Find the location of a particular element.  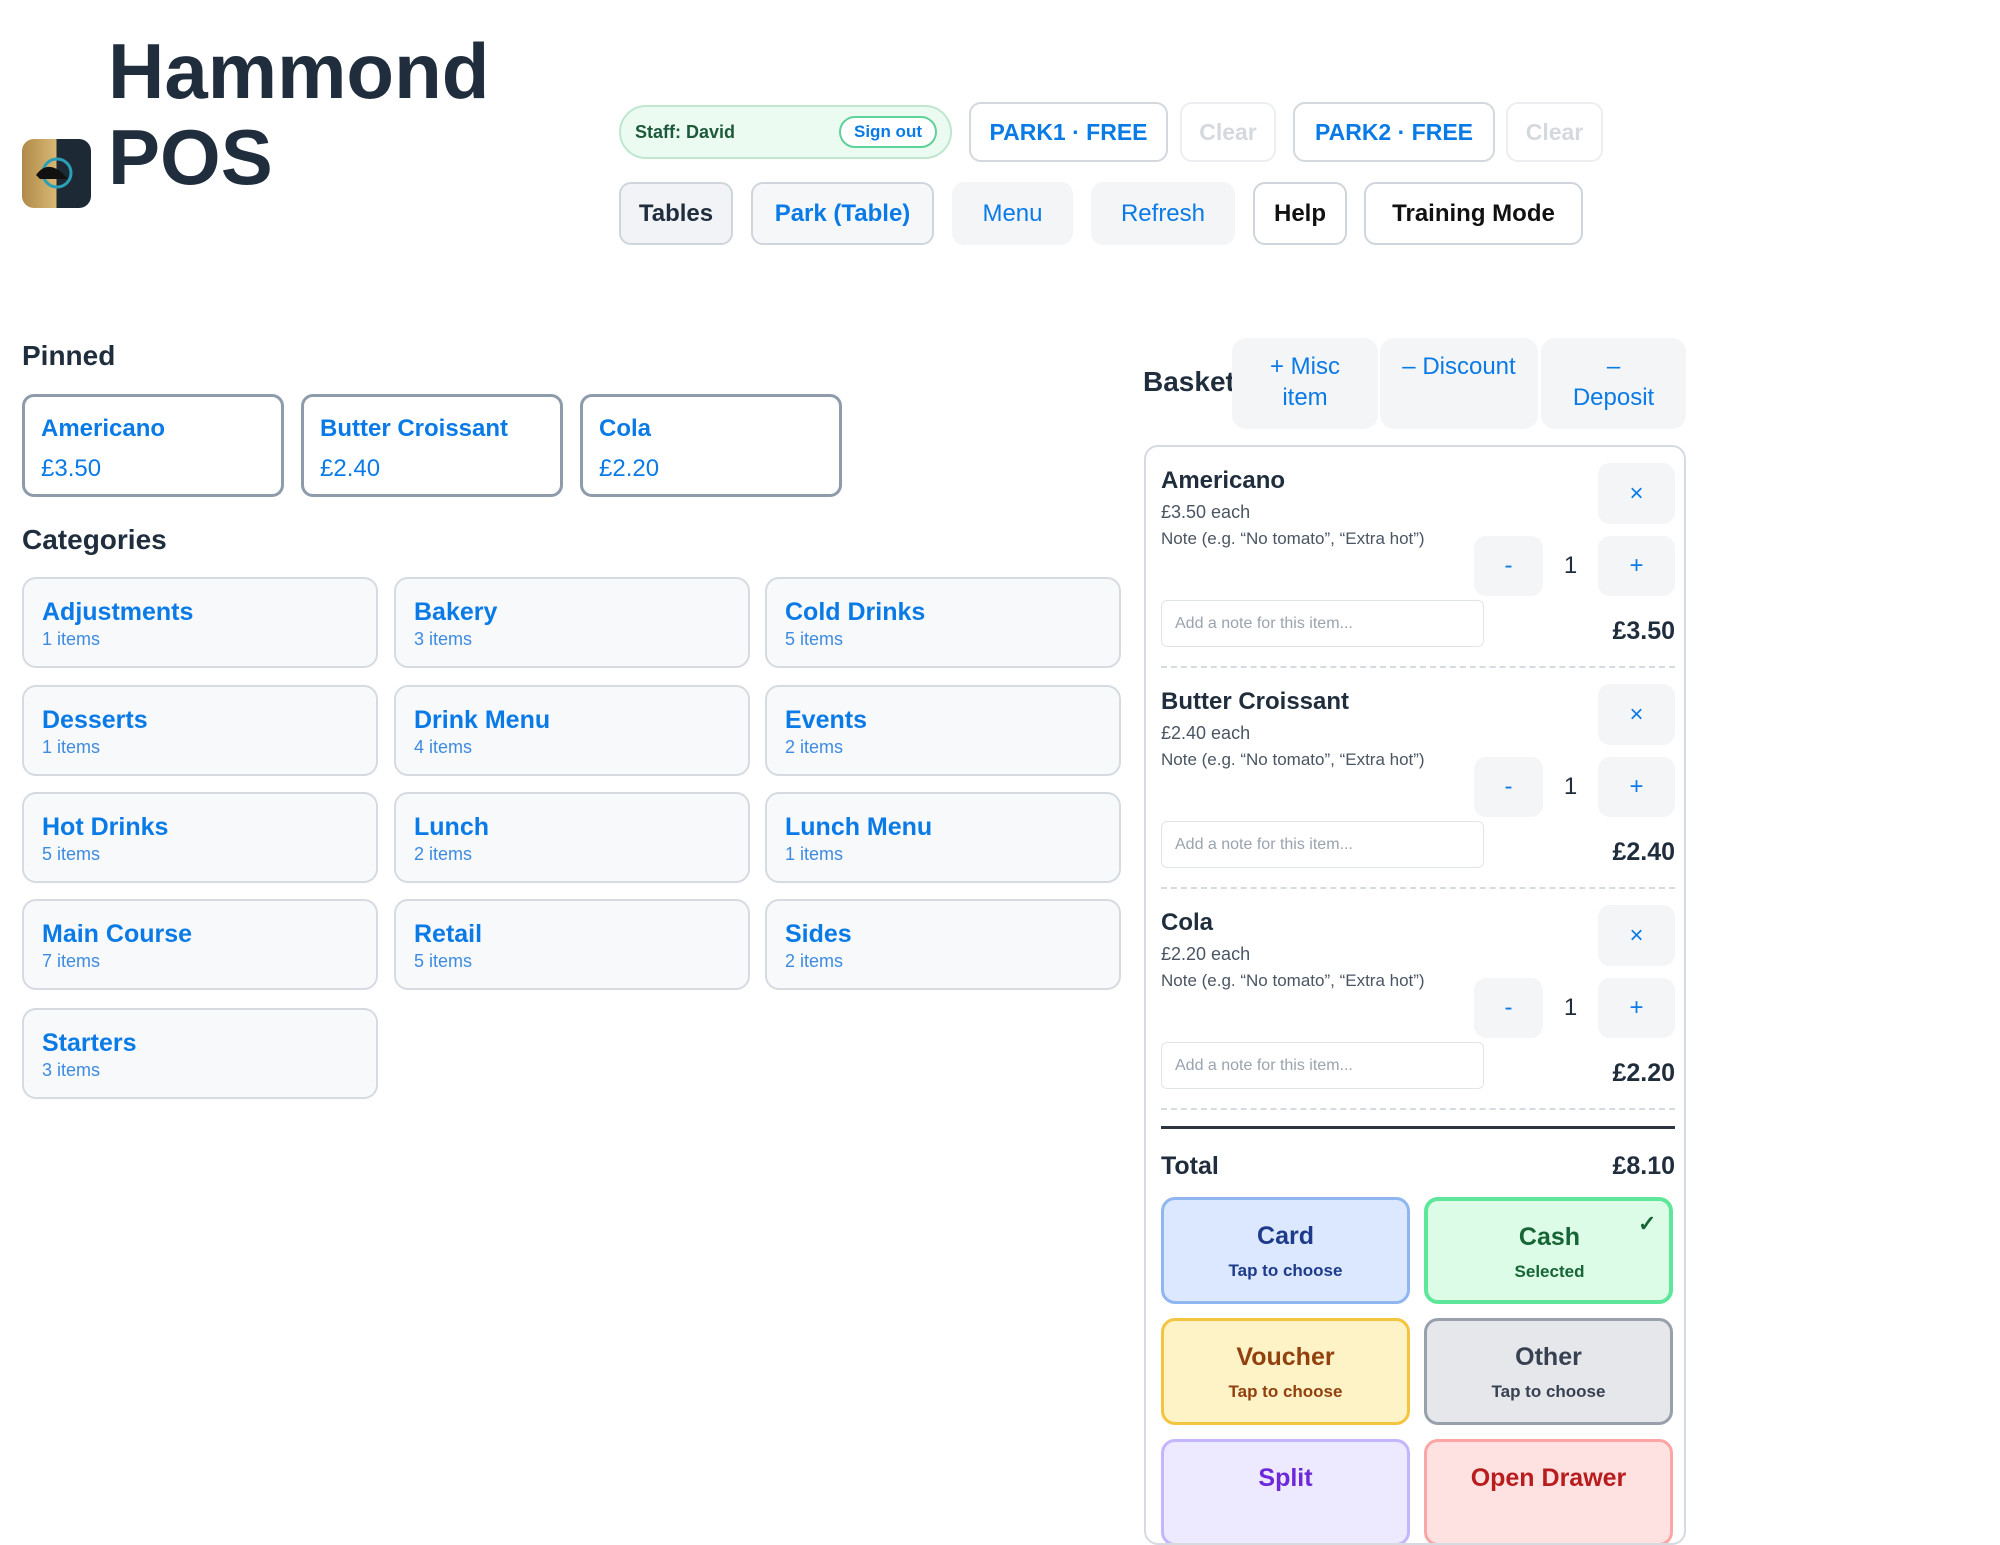

category-card: Desserts 1 items is located at coordinates (200, 730).